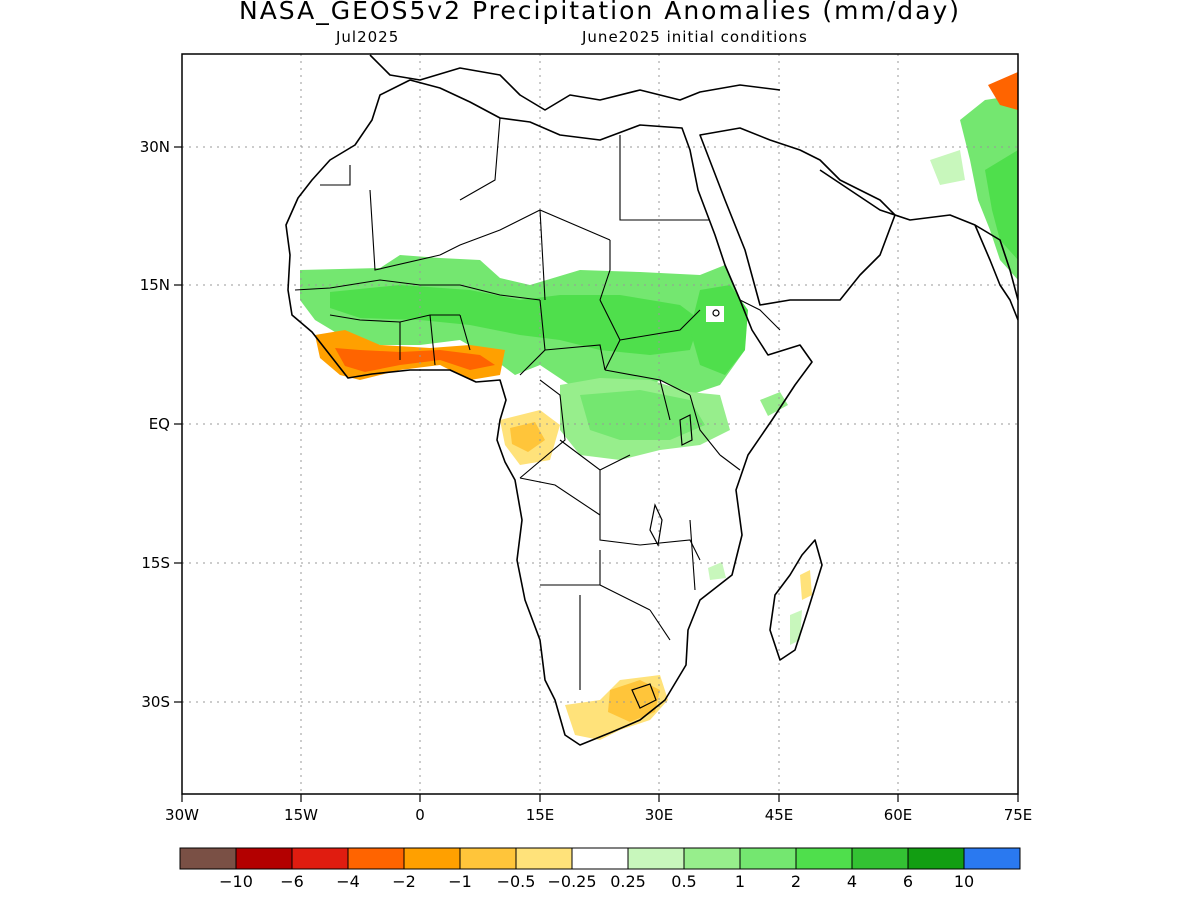 This screenshot has width=1200, height=900. Describe the element at coordinates (659, 815) in the screenshot. I see `lon-tick-label: 30E` at that location.